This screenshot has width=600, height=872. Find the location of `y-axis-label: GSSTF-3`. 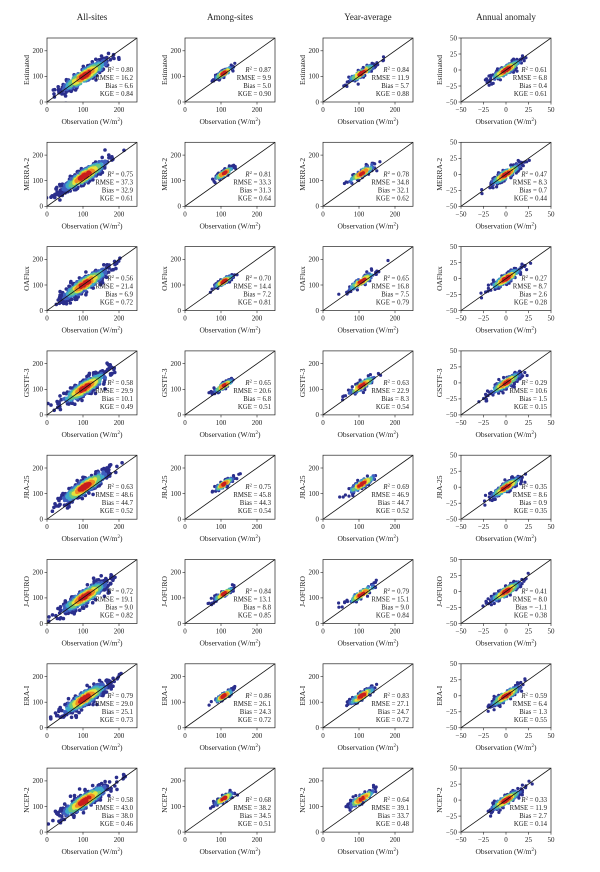

y-axis-label: GSSTF-3 is located at coordinates (439, 382).